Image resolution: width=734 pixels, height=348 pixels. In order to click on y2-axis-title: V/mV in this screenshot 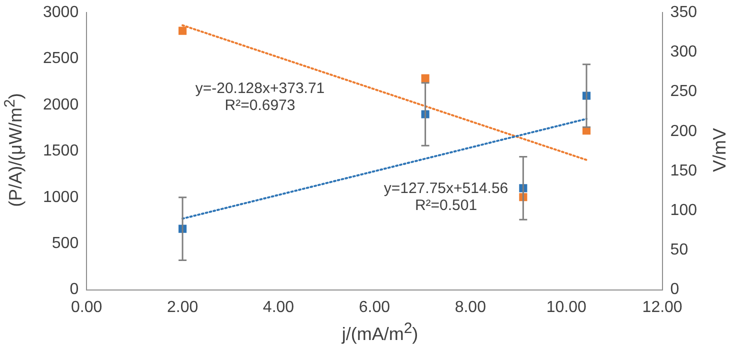, I will do `click(720, 150)`.